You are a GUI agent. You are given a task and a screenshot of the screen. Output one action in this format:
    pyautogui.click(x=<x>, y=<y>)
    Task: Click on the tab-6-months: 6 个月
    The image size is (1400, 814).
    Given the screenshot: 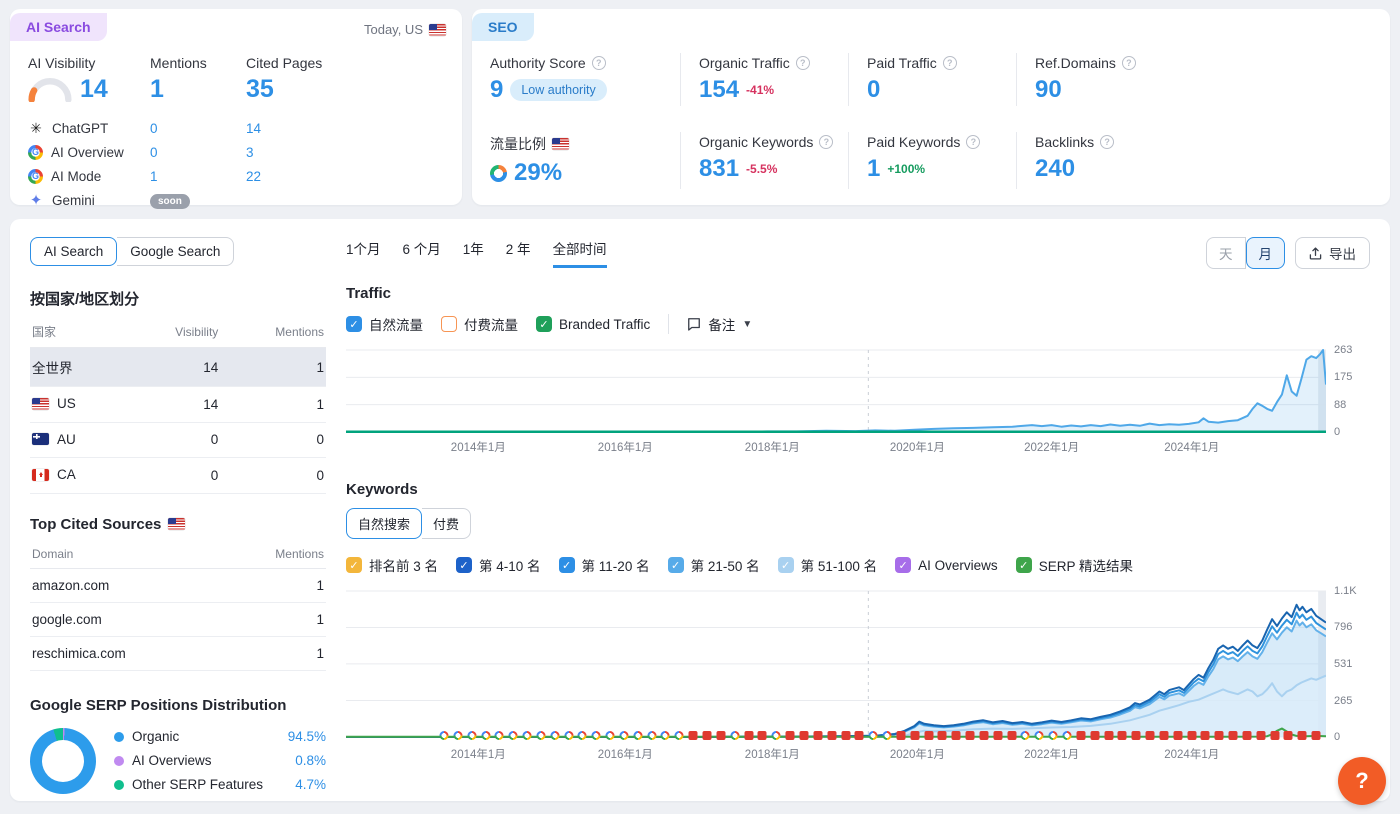 What is the action you would take?
    pyautogui.click(x=421, y=249)
    